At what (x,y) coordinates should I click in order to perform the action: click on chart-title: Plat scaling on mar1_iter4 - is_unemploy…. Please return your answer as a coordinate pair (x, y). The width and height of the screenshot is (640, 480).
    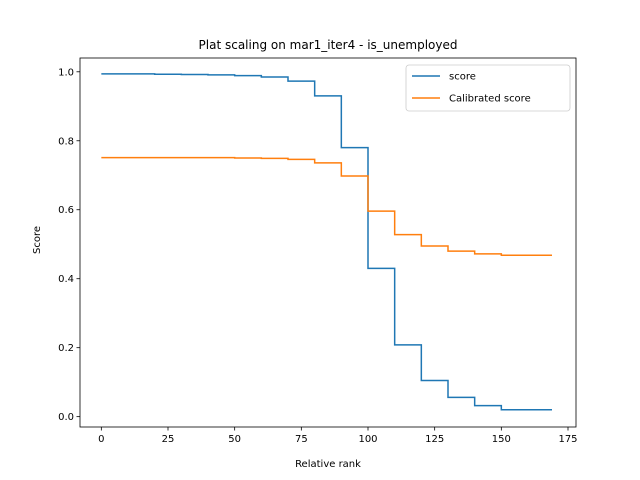
    Looking at the image, I should click on (328, 45).